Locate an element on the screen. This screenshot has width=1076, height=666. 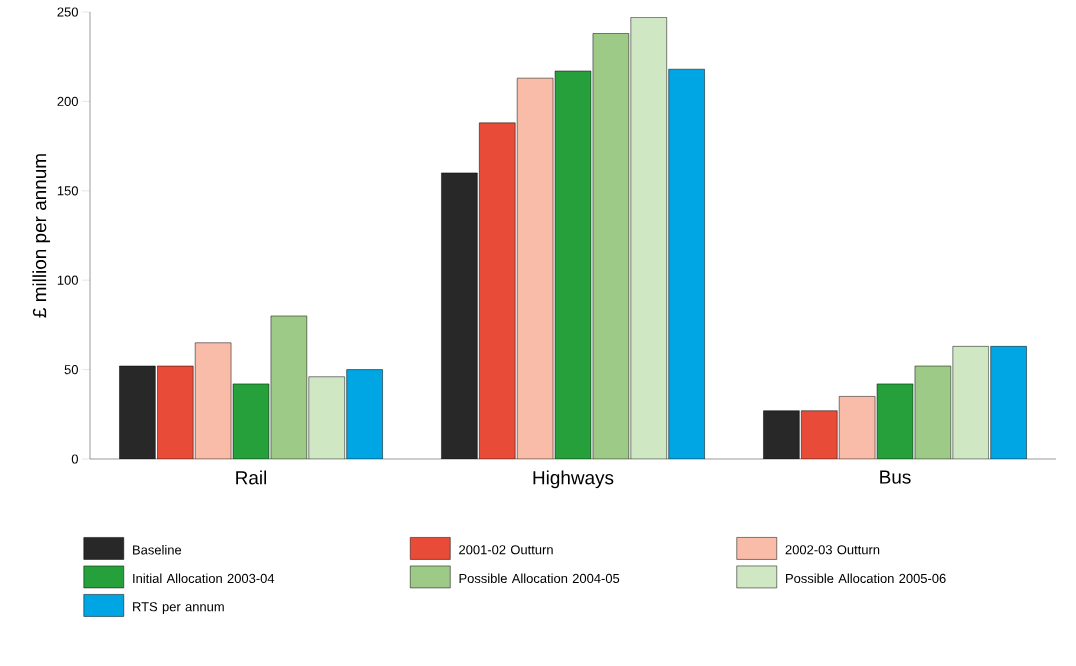
legend-label: Possible Allocation 2004-05 is located at coordinates (539, 578).